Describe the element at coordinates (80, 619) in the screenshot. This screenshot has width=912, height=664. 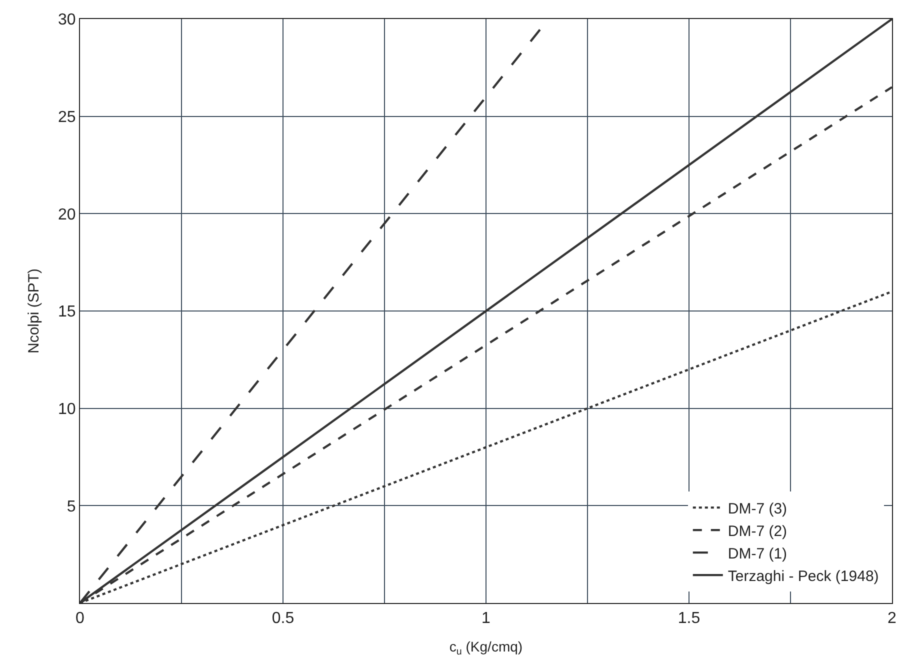
I see `x-tick-label: 0` at that location.